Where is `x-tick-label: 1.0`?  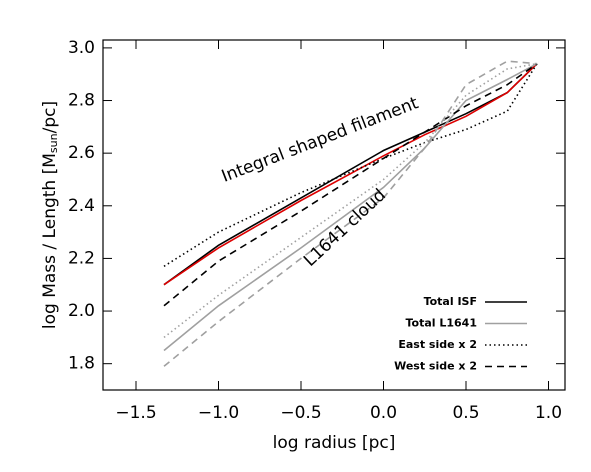 x-tick-label: 1.0 is located at coordinates (548, 413).